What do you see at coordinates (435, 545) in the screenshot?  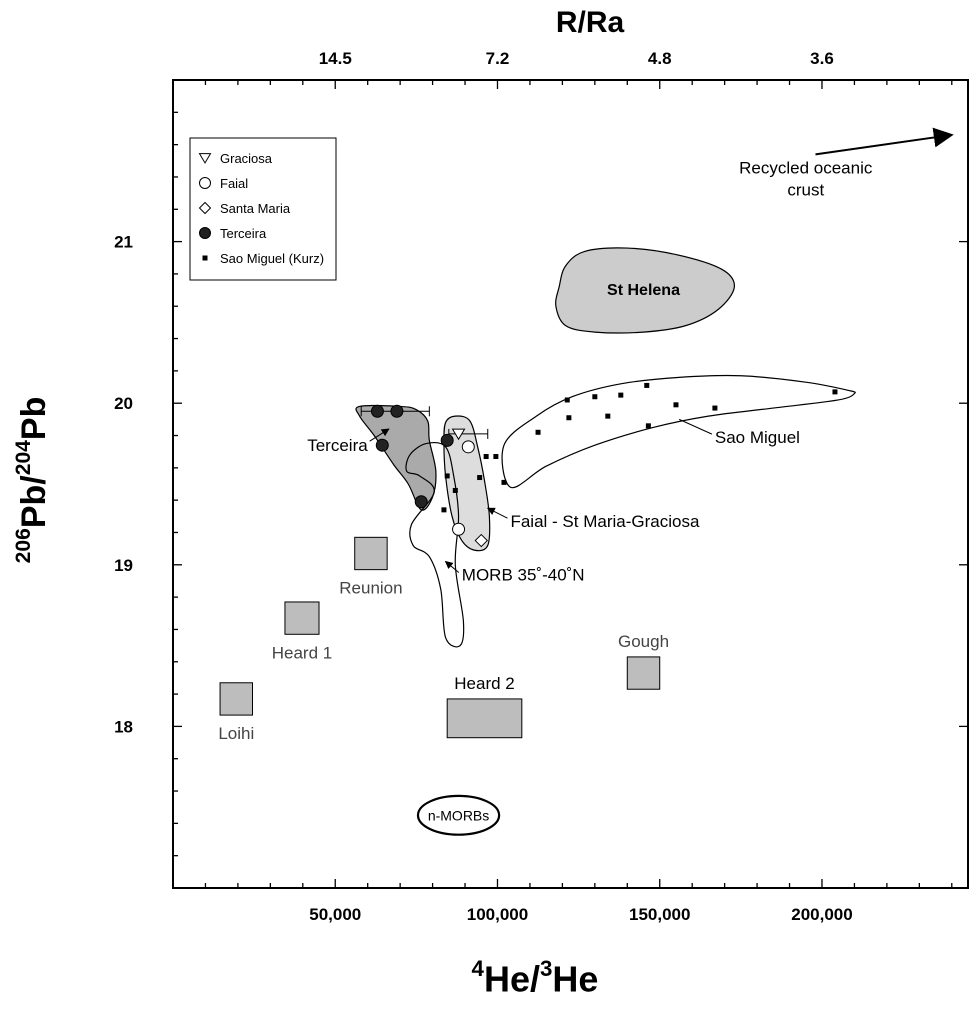 I see `field-morb-35-40-n` at bounding box center [435, 545].